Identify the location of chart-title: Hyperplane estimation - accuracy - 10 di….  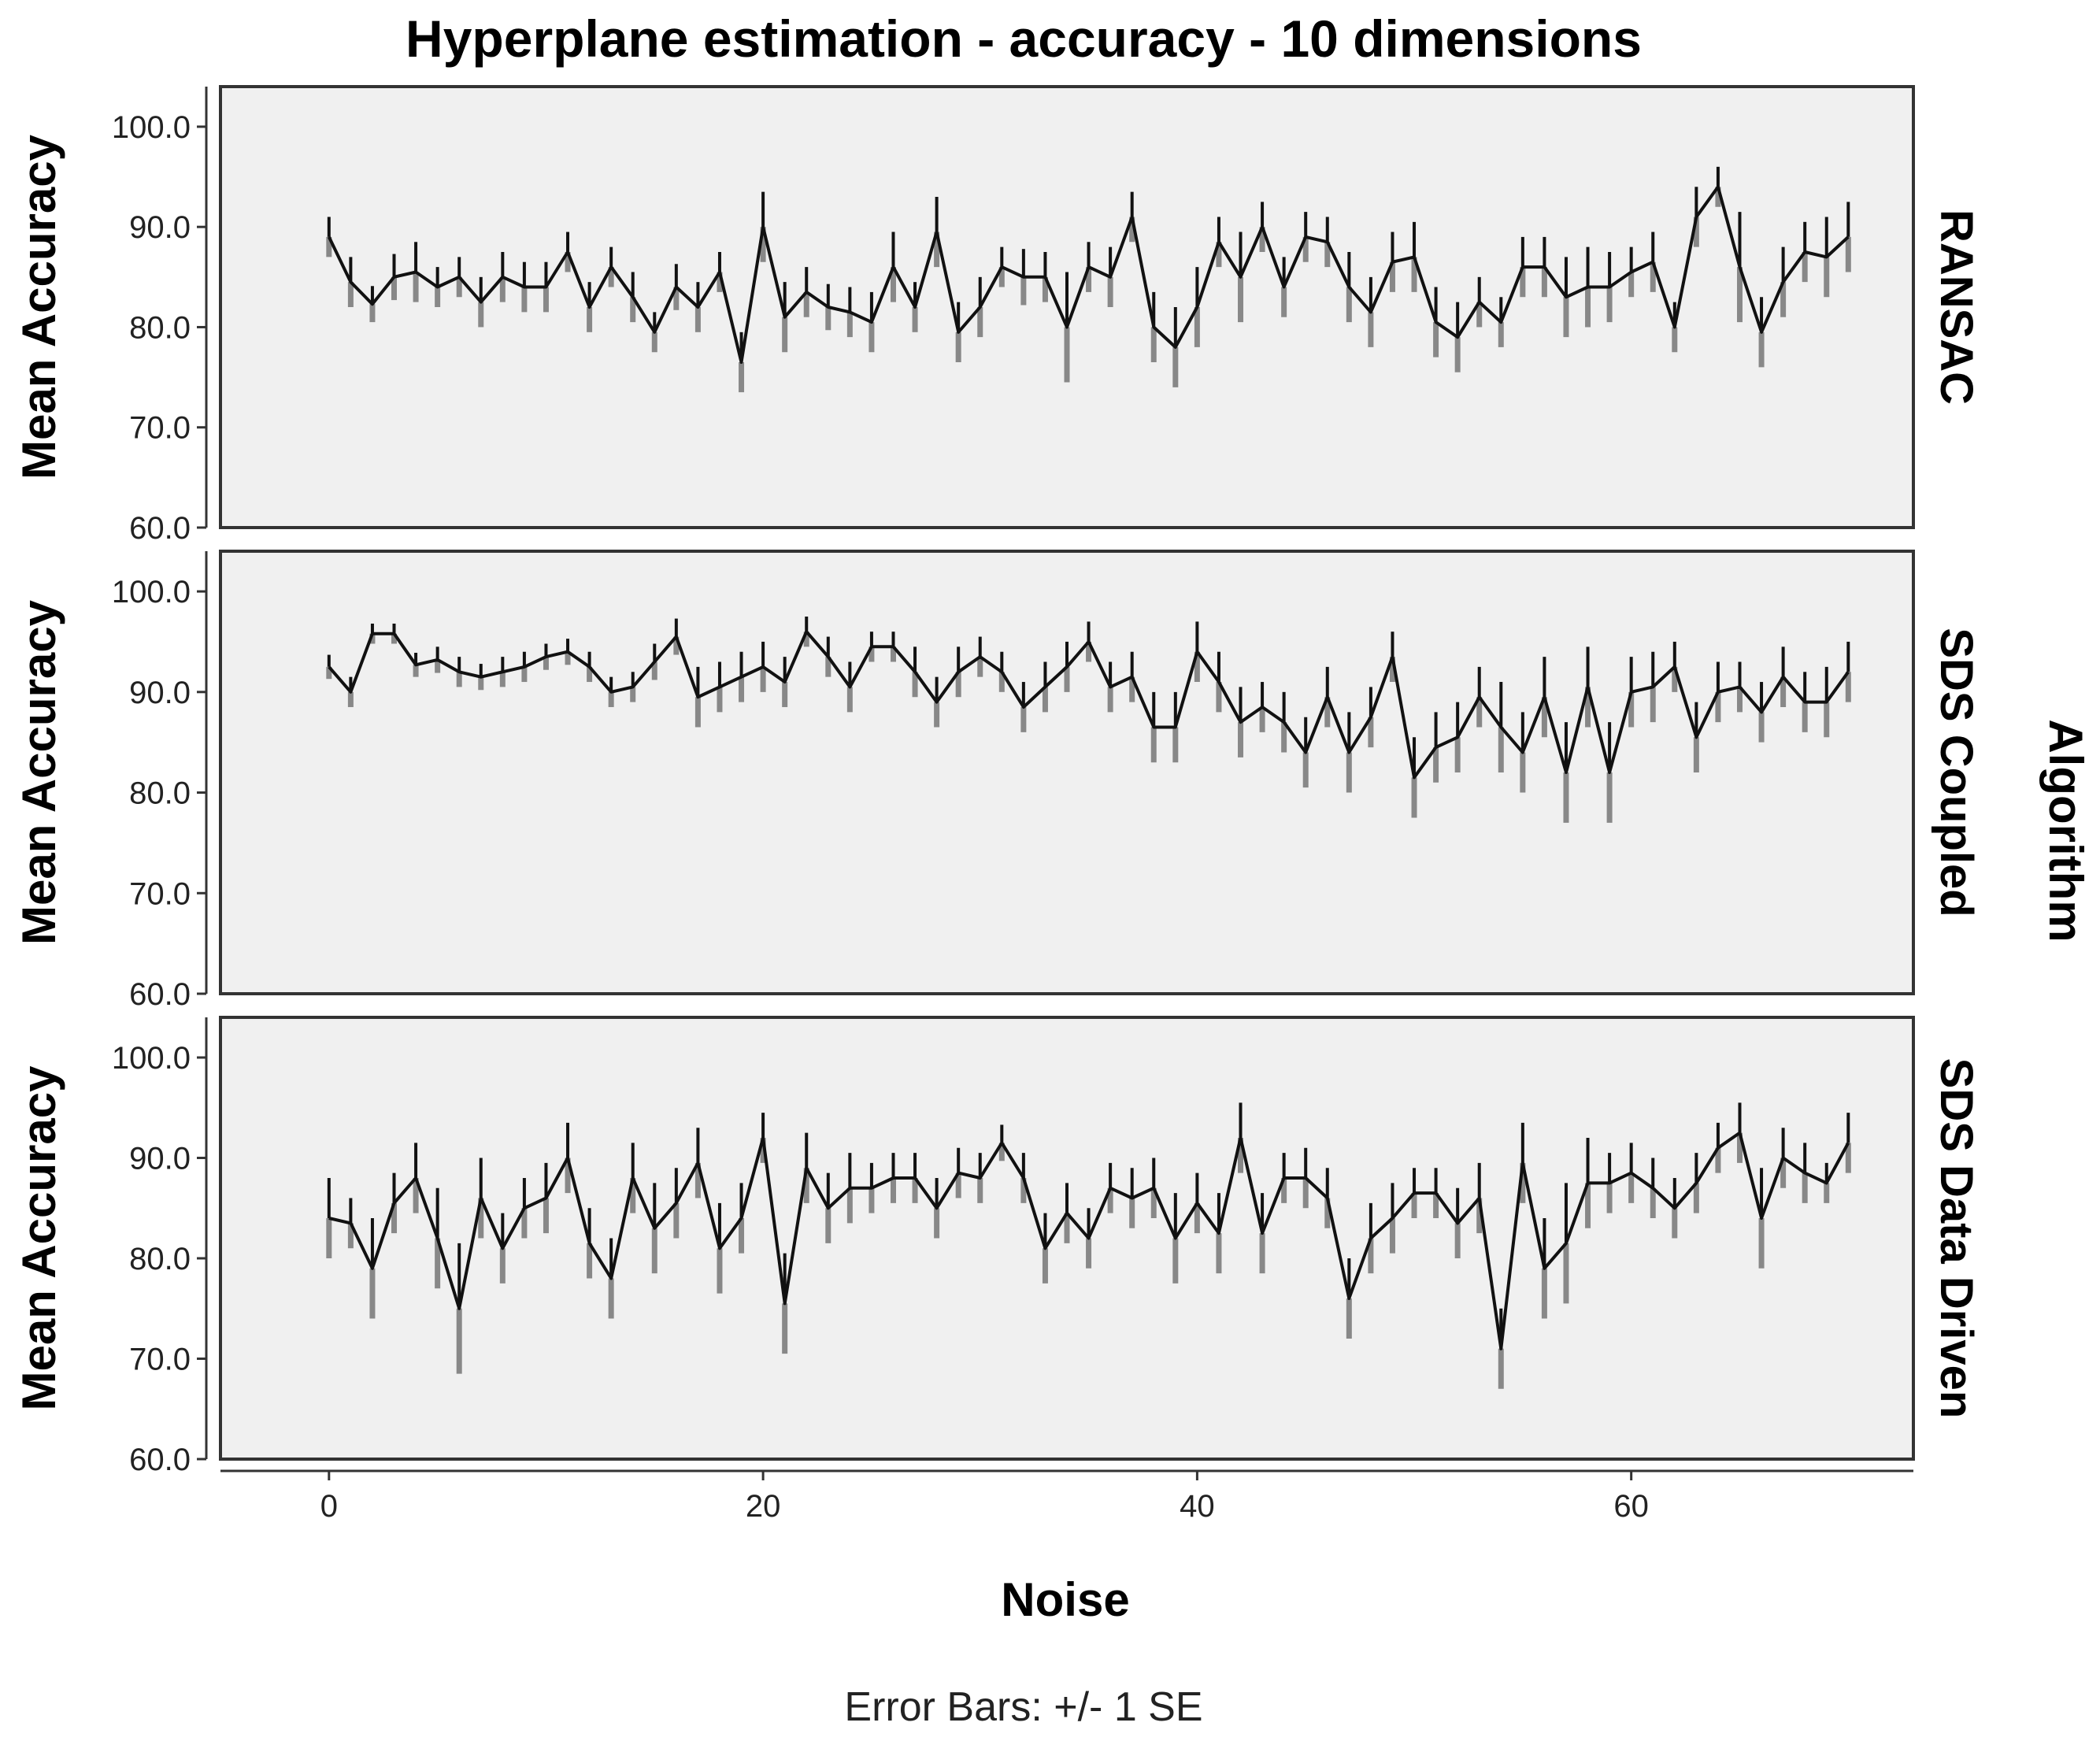
(1024, 38).